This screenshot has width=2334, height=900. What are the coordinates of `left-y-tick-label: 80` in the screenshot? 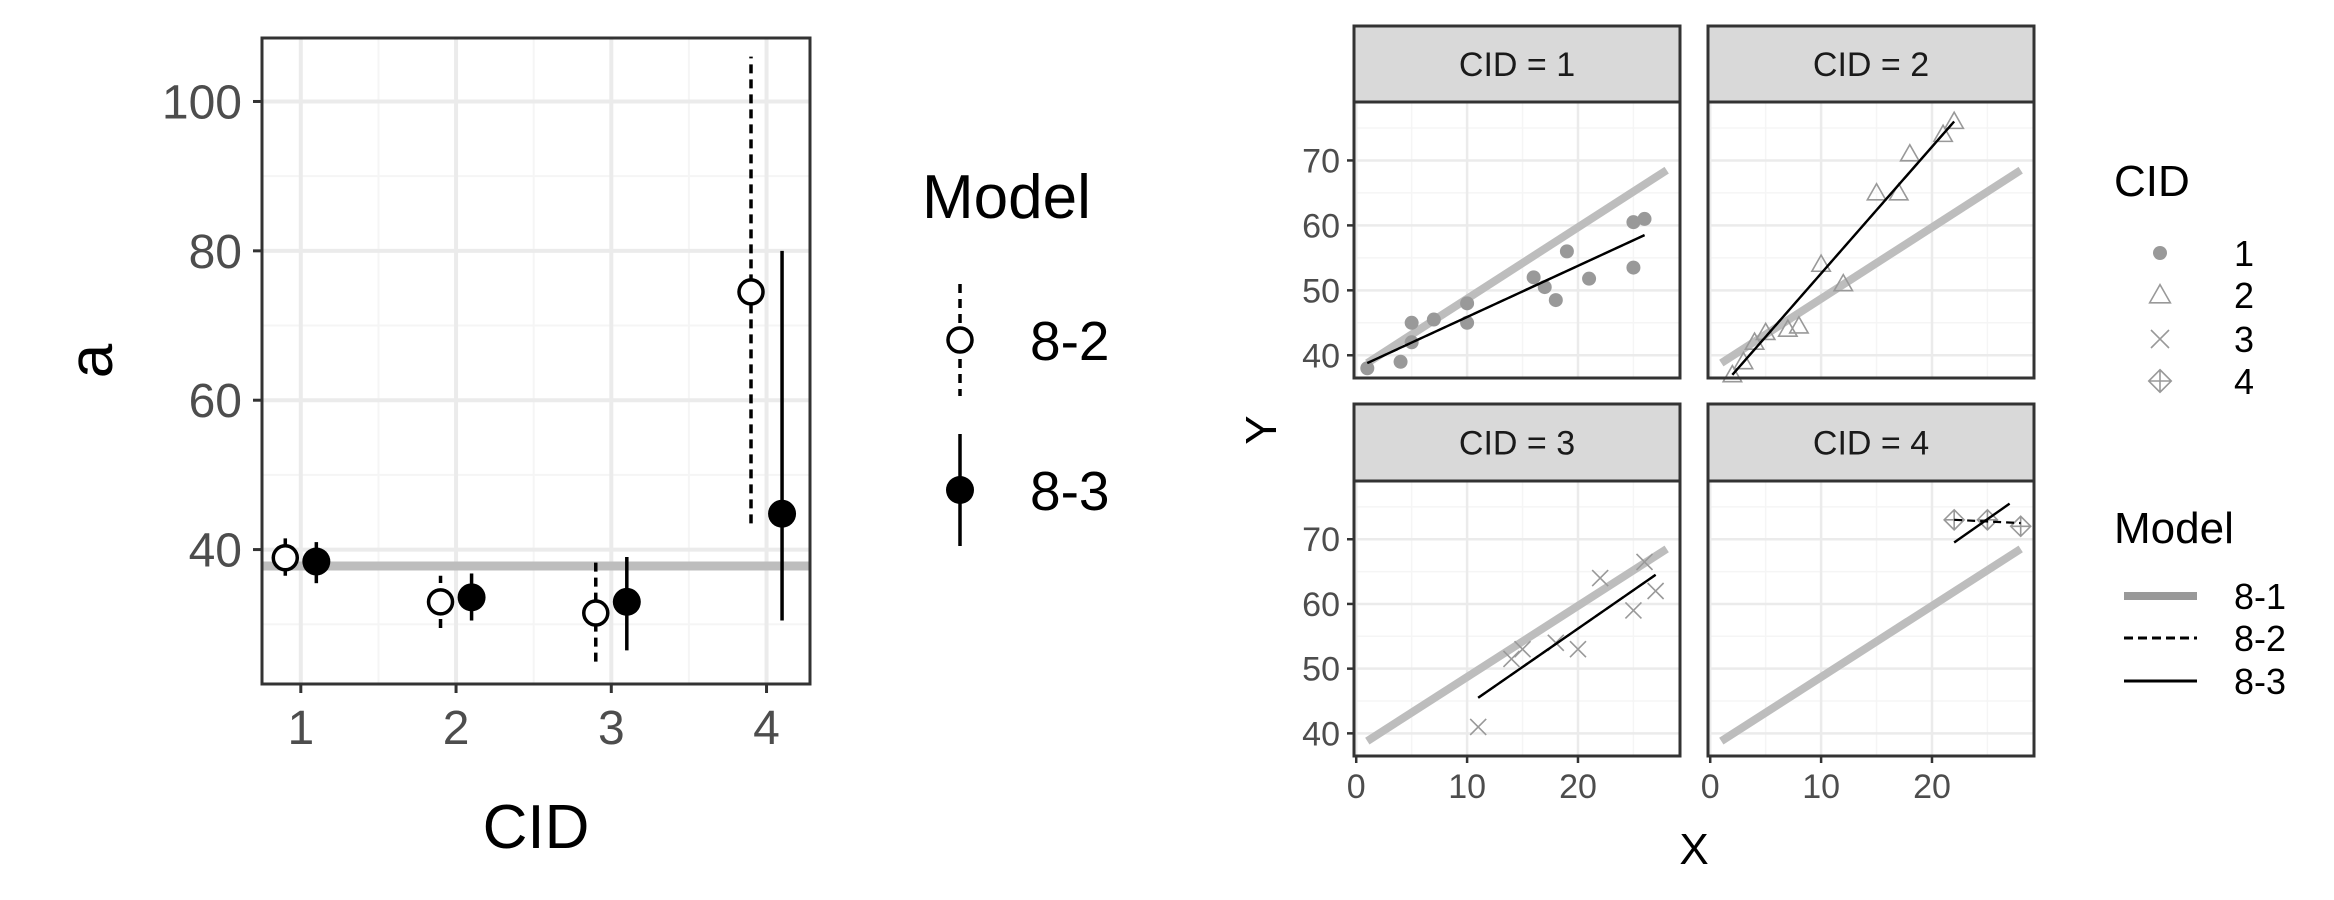 It's located at (215, 252).